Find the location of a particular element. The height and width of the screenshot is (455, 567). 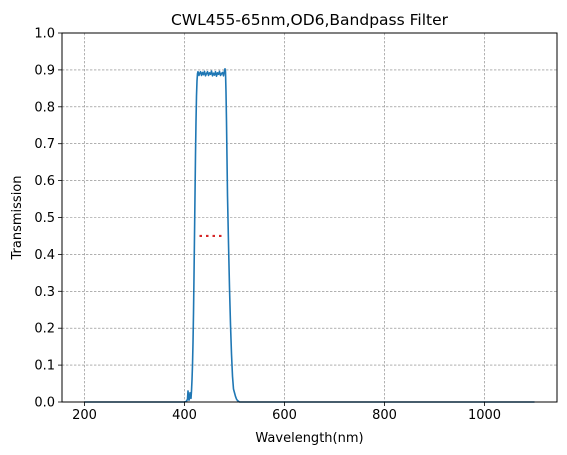

y-tick-label: 0.9 is located at coordinates (44, 70).